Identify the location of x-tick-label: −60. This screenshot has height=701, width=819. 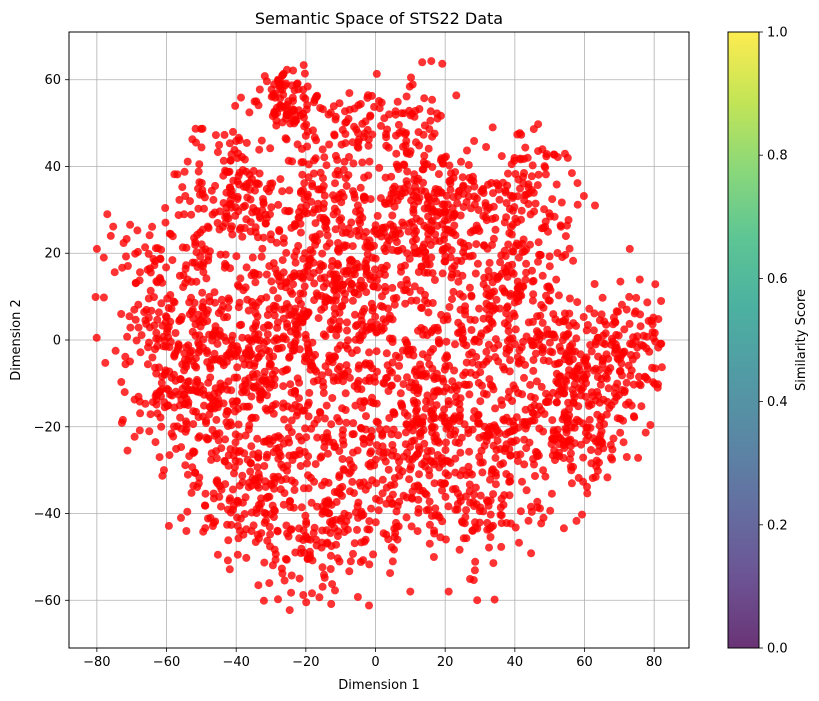
(166, 662).